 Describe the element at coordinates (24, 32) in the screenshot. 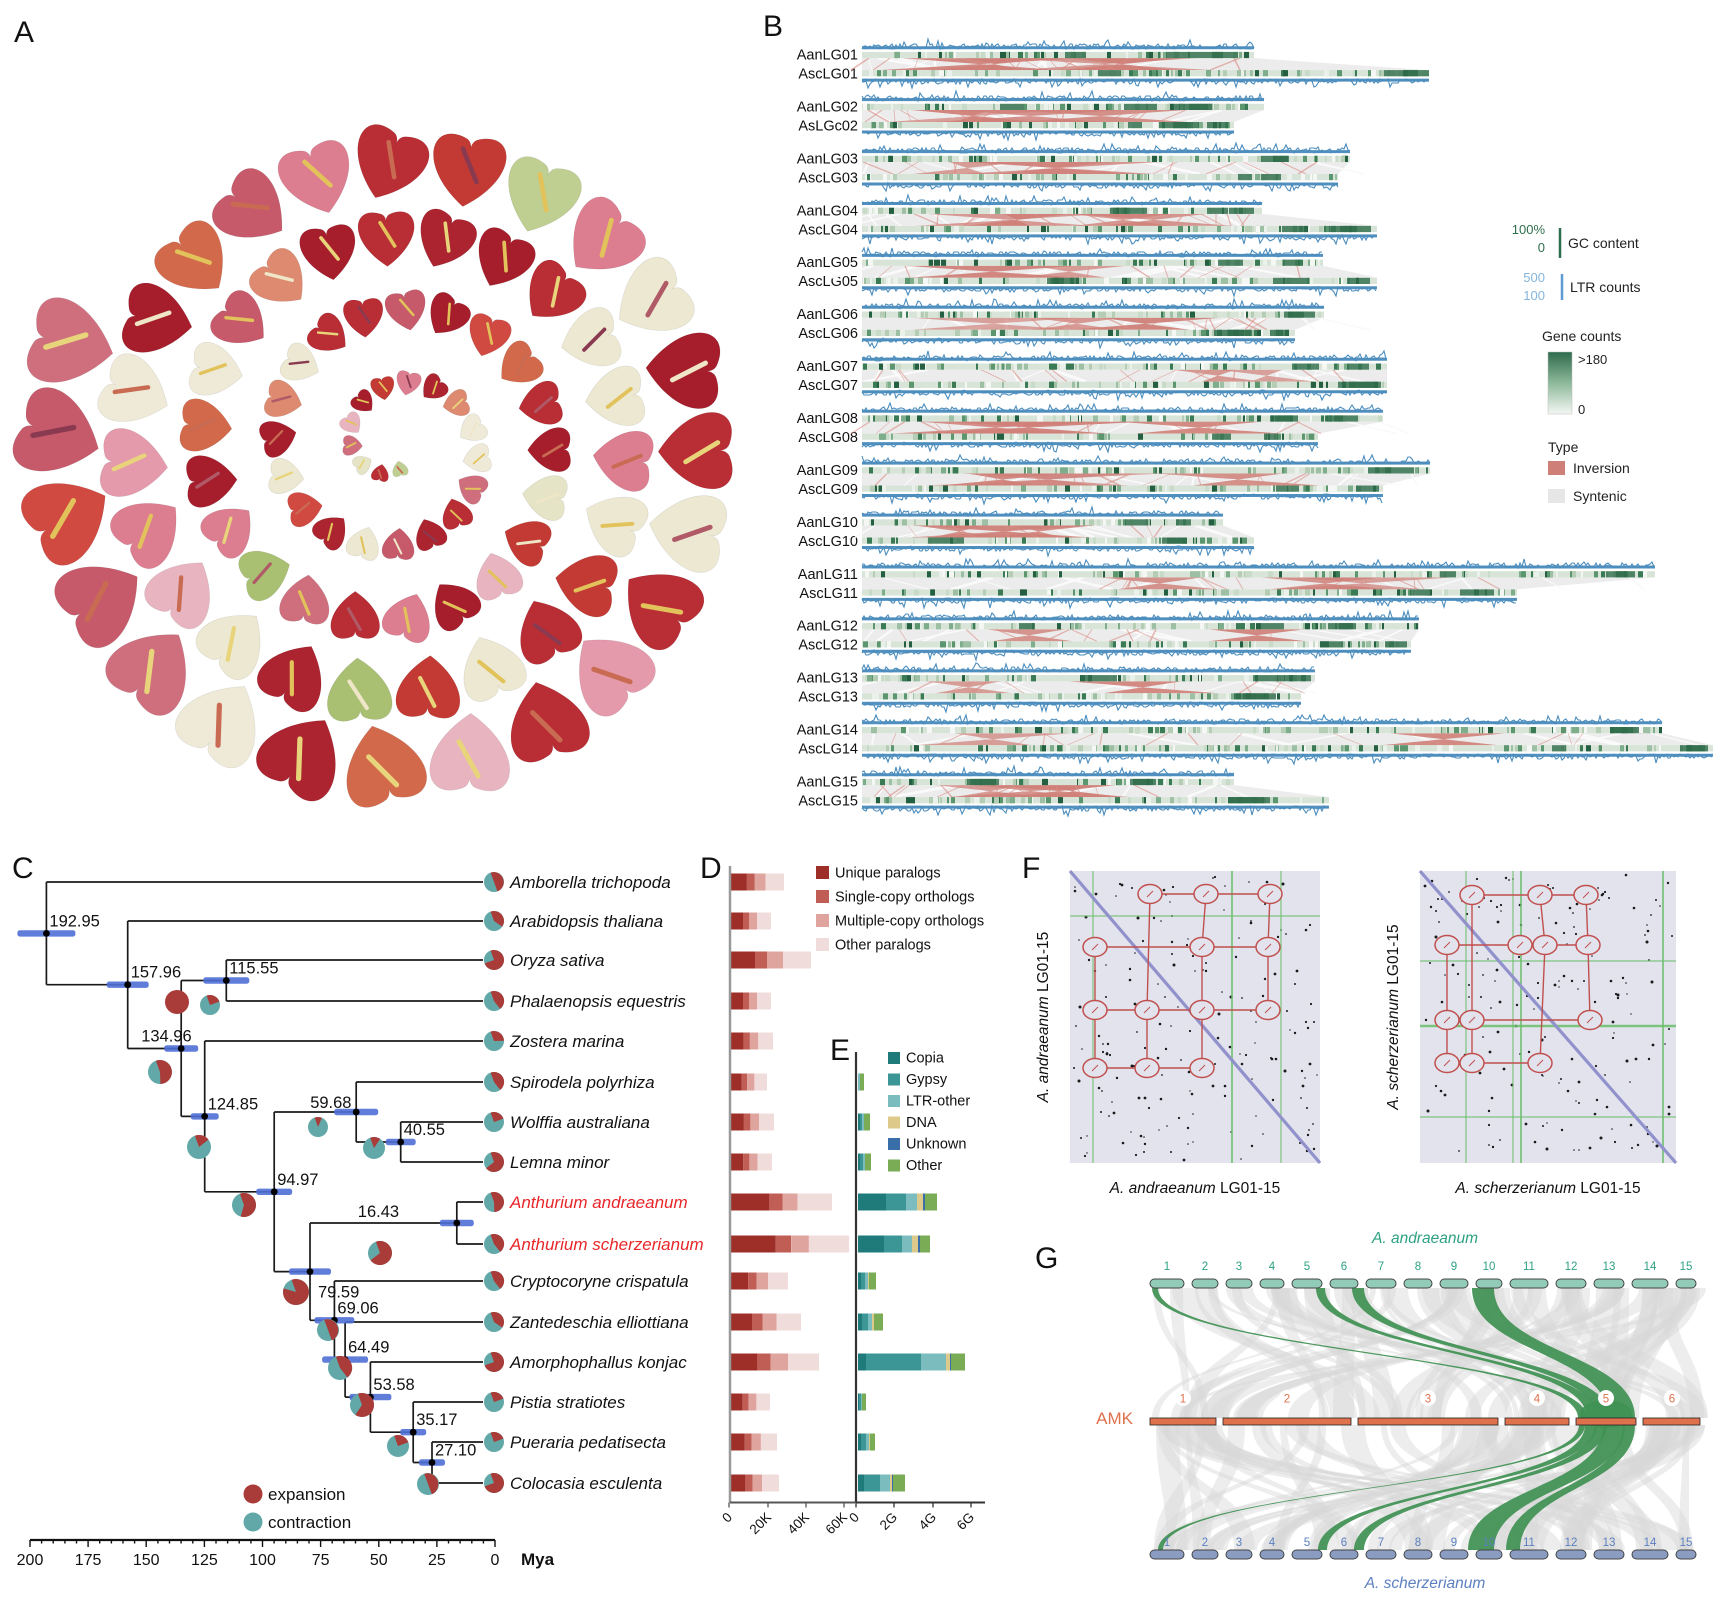

I see `svg-text: A` at that location.